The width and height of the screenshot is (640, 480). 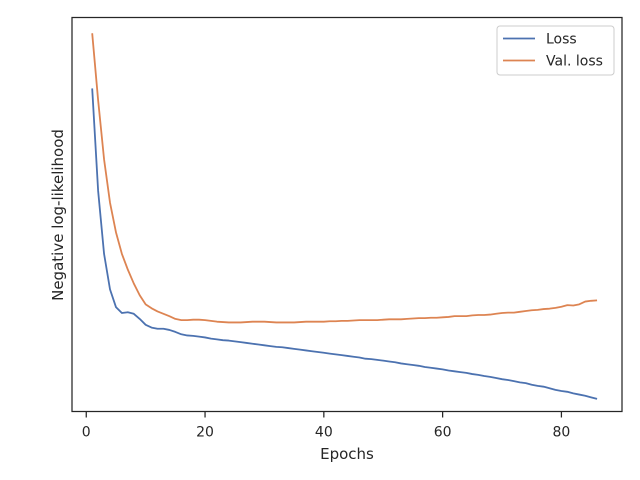 I want to click on x-axis-ticks: 0 20 40 60 80, so click(x=326, y=426).